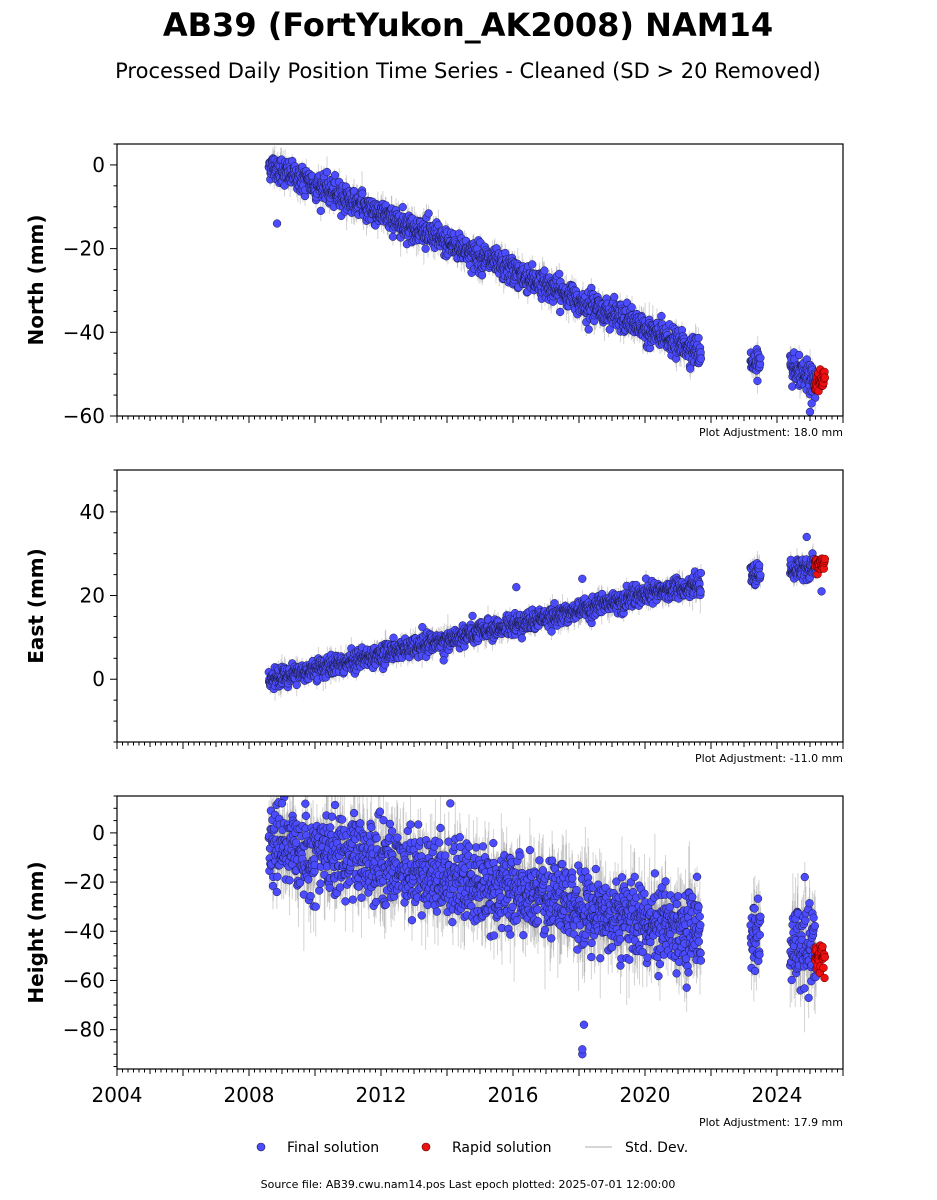  I want to click on plot-adjustment-label: Plot Adjustment: 18.0 mm, so click(771, 432).